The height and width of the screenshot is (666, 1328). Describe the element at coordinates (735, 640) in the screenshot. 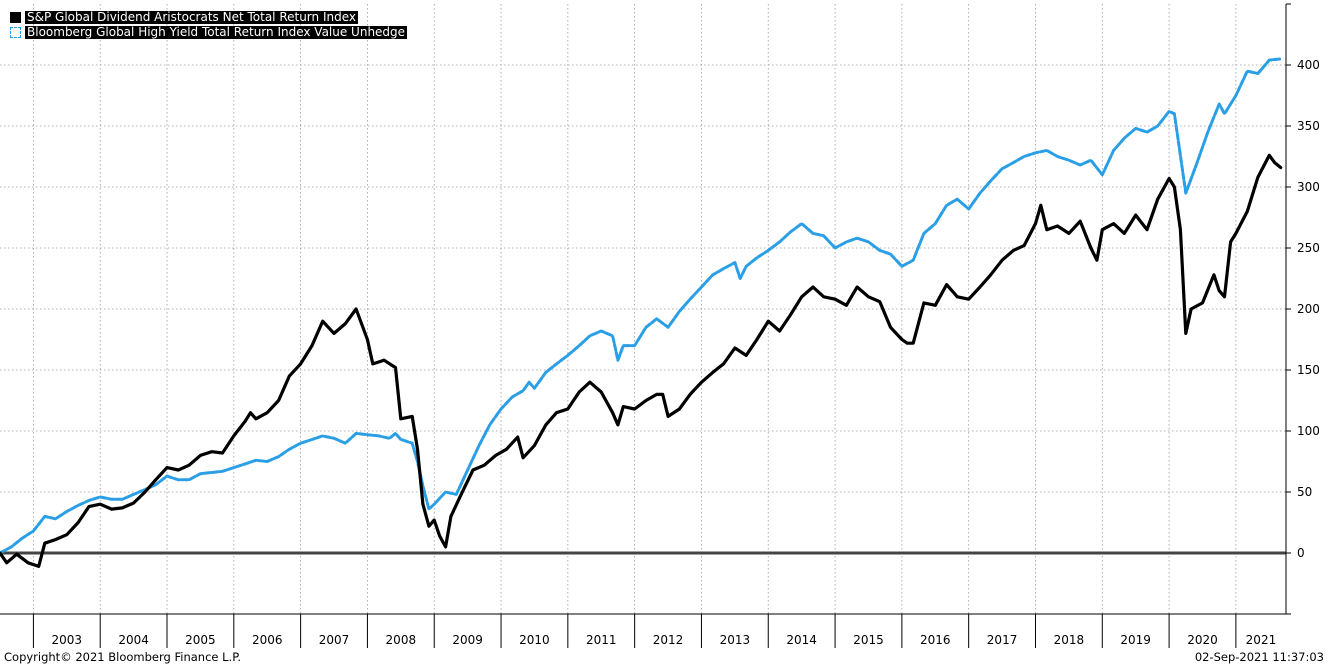

I see `x-tick-label: 2013` at that location.